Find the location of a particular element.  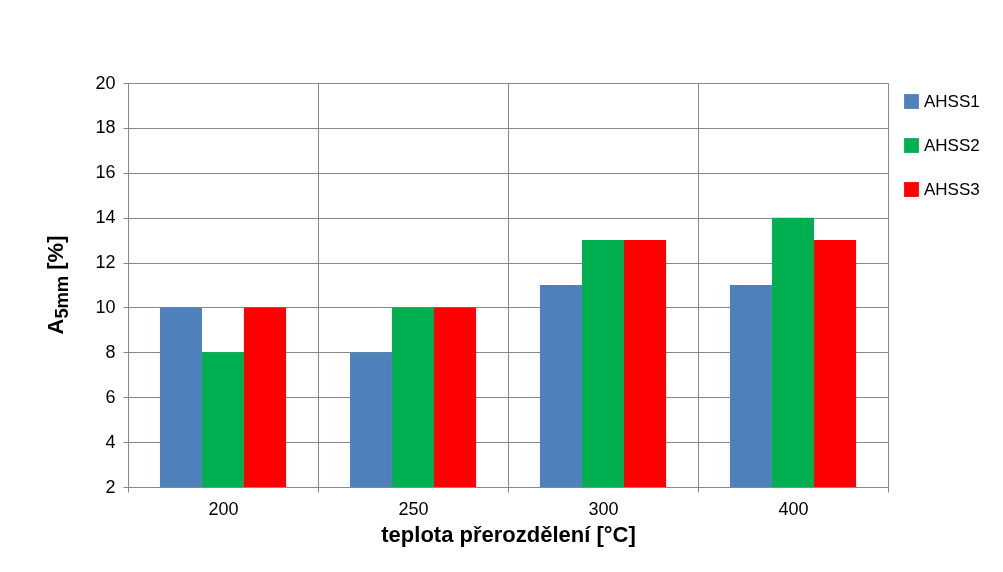

y-tick-label: 6 is located at coordinates (110, 396).